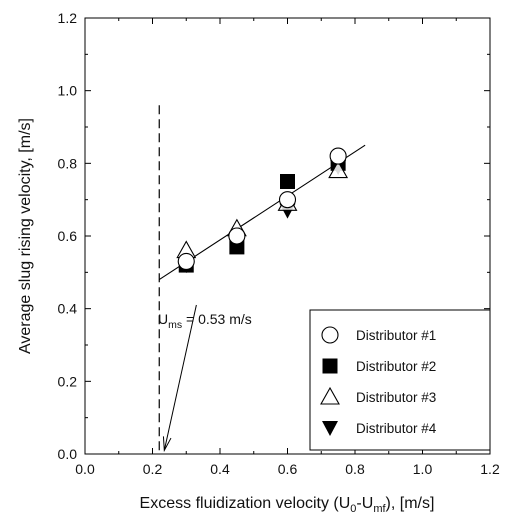 This screenshot has height=515, width=508. What do you see at coordinates (68, 18) in the screenshot?
I see `y-tick-label: 1.2` at bounding box center [68, 18].